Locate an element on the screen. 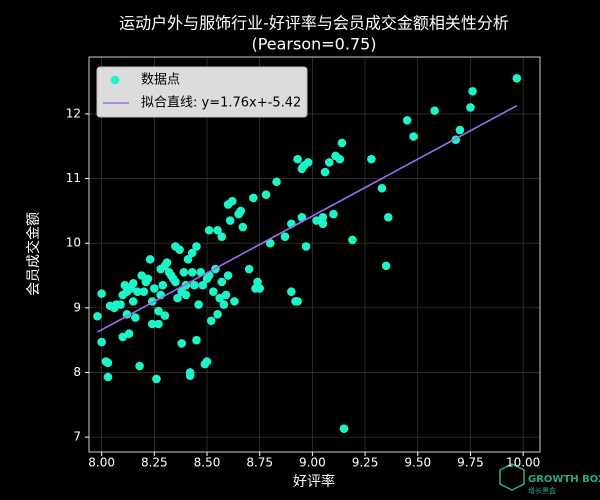  y-tick-label: 7 is located at coordinates (77, 437).